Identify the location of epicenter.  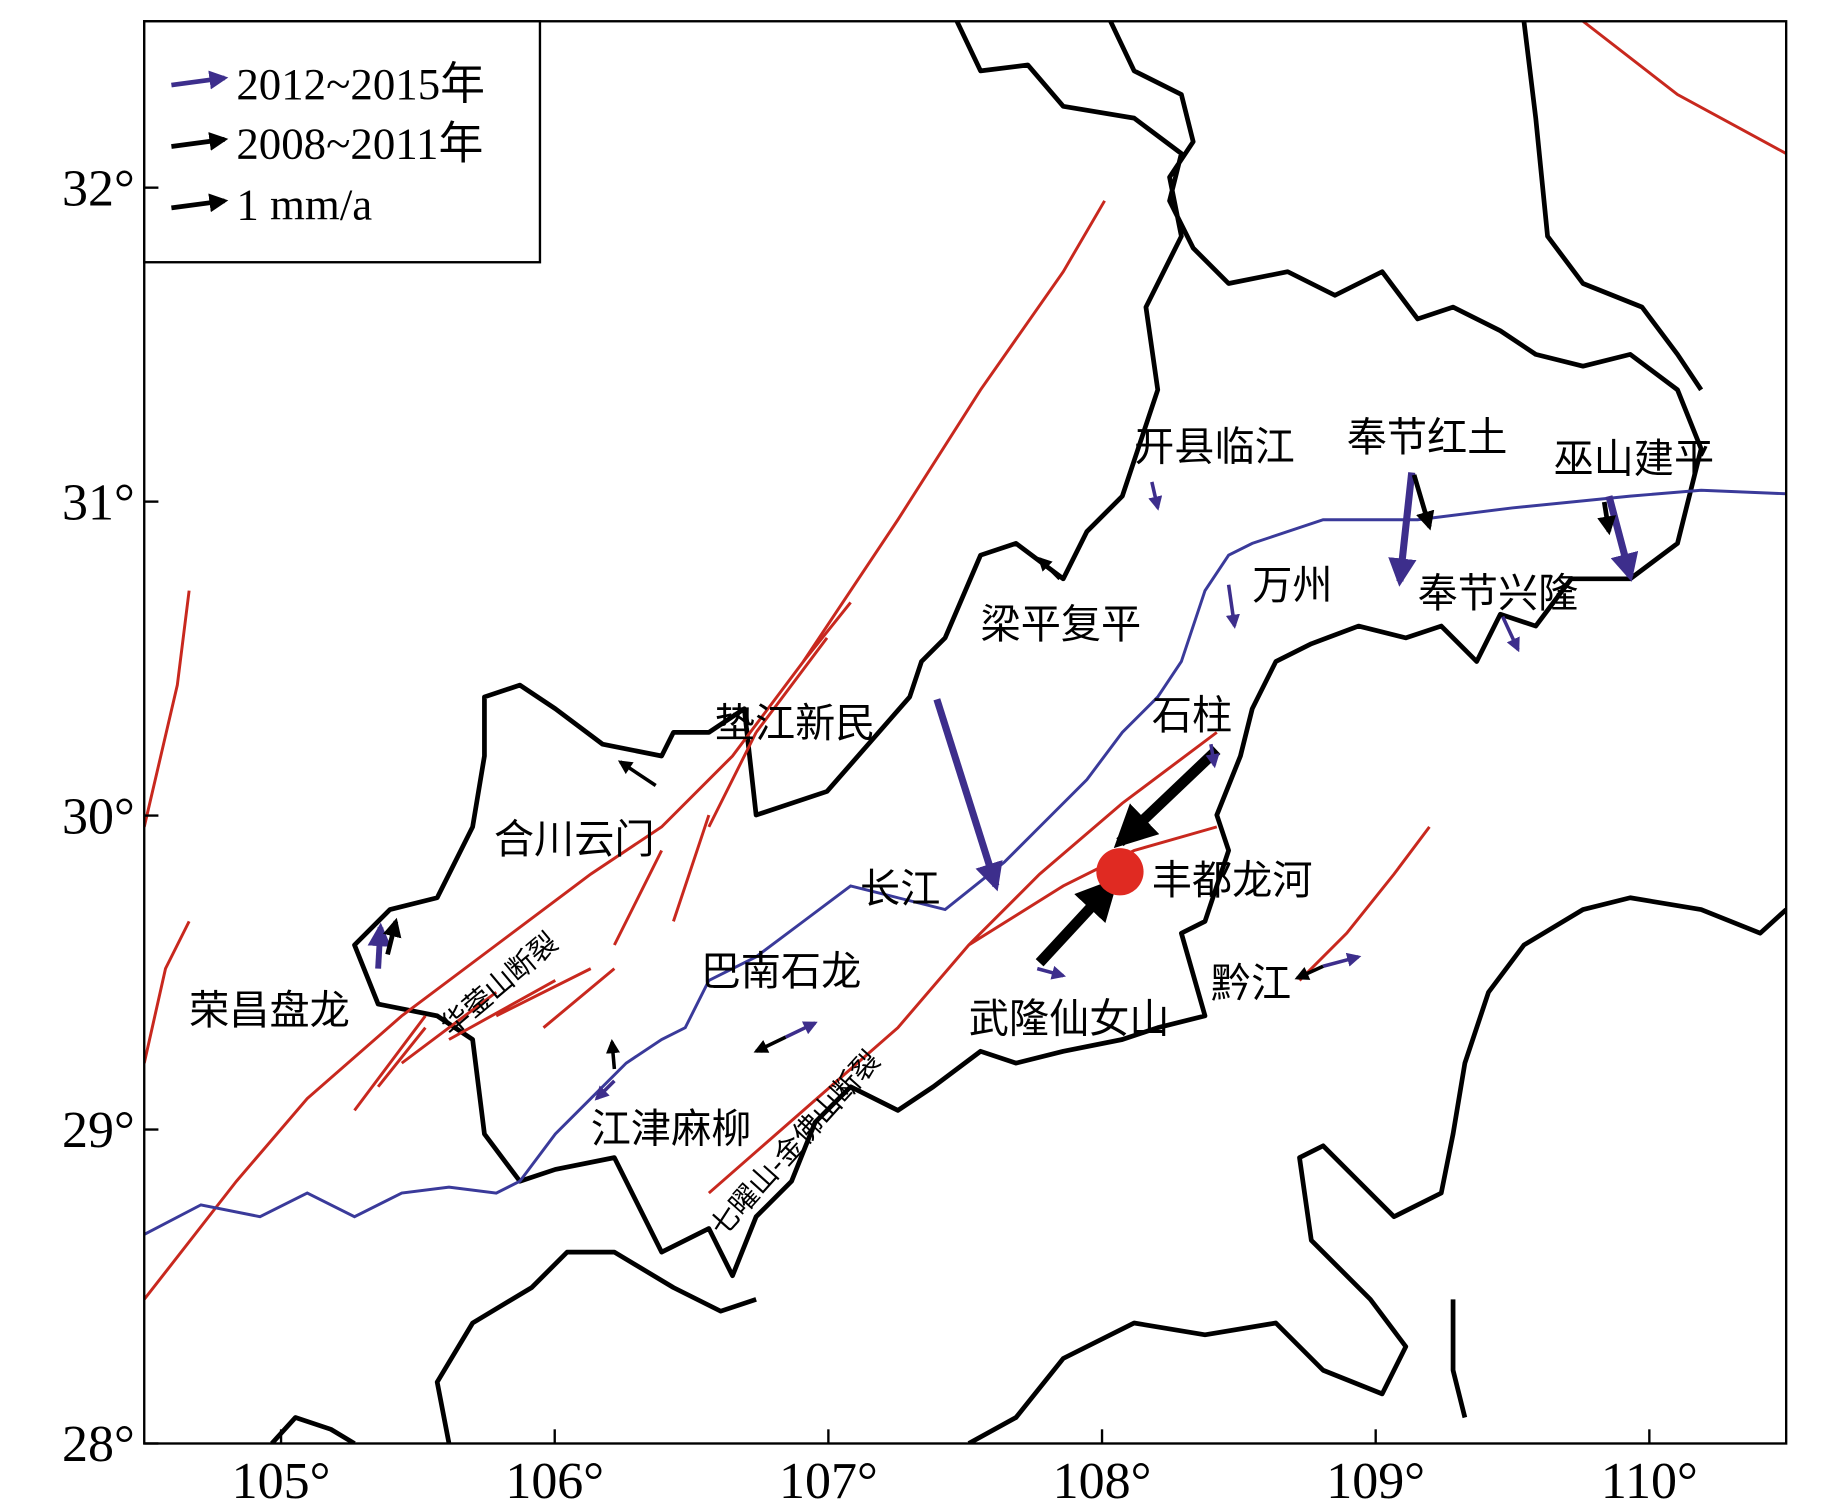
(1120, 872).